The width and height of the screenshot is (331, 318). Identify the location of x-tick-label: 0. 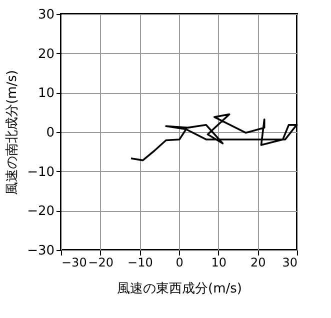
(180, 263).